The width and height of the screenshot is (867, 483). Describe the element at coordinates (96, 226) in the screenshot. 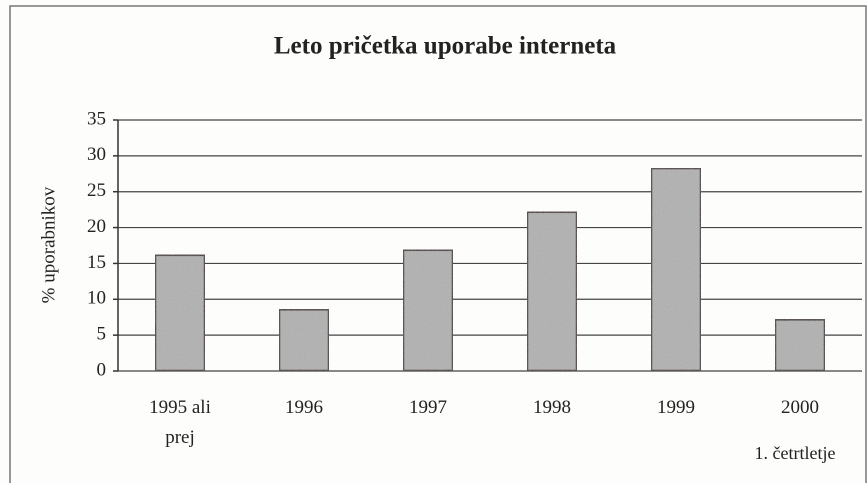

I see `y-tick-label: 20` at that location.